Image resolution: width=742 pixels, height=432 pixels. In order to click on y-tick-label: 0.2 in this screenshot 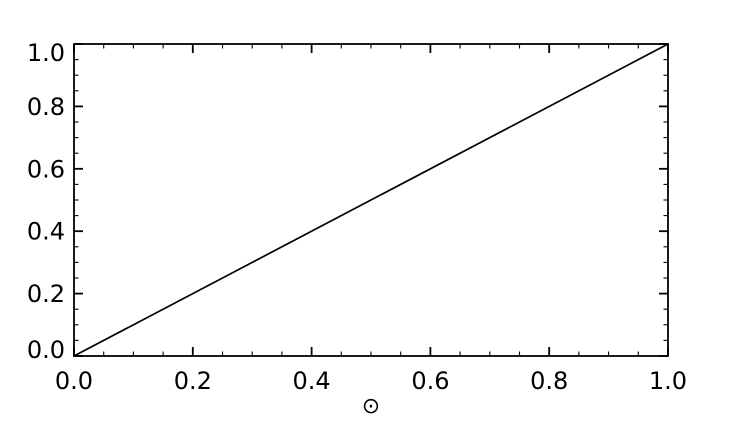, I will do `click(46, 294)`.